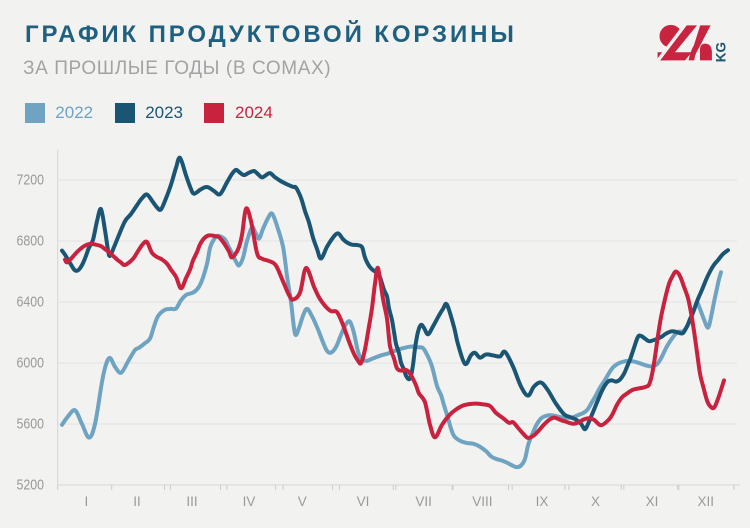 Image resolution: width=750 pixels, height=528 pixels. Describe the element at coordinates (31, 241) in the screenshot. I see `svg-text: 6800` at that location.